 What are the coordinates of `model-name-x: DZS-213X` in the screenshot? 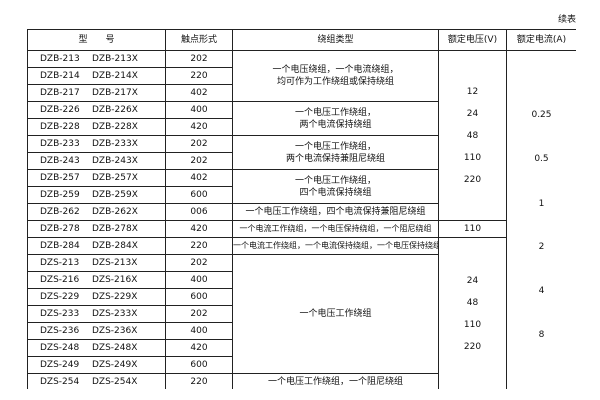 It's located at (115, 263).